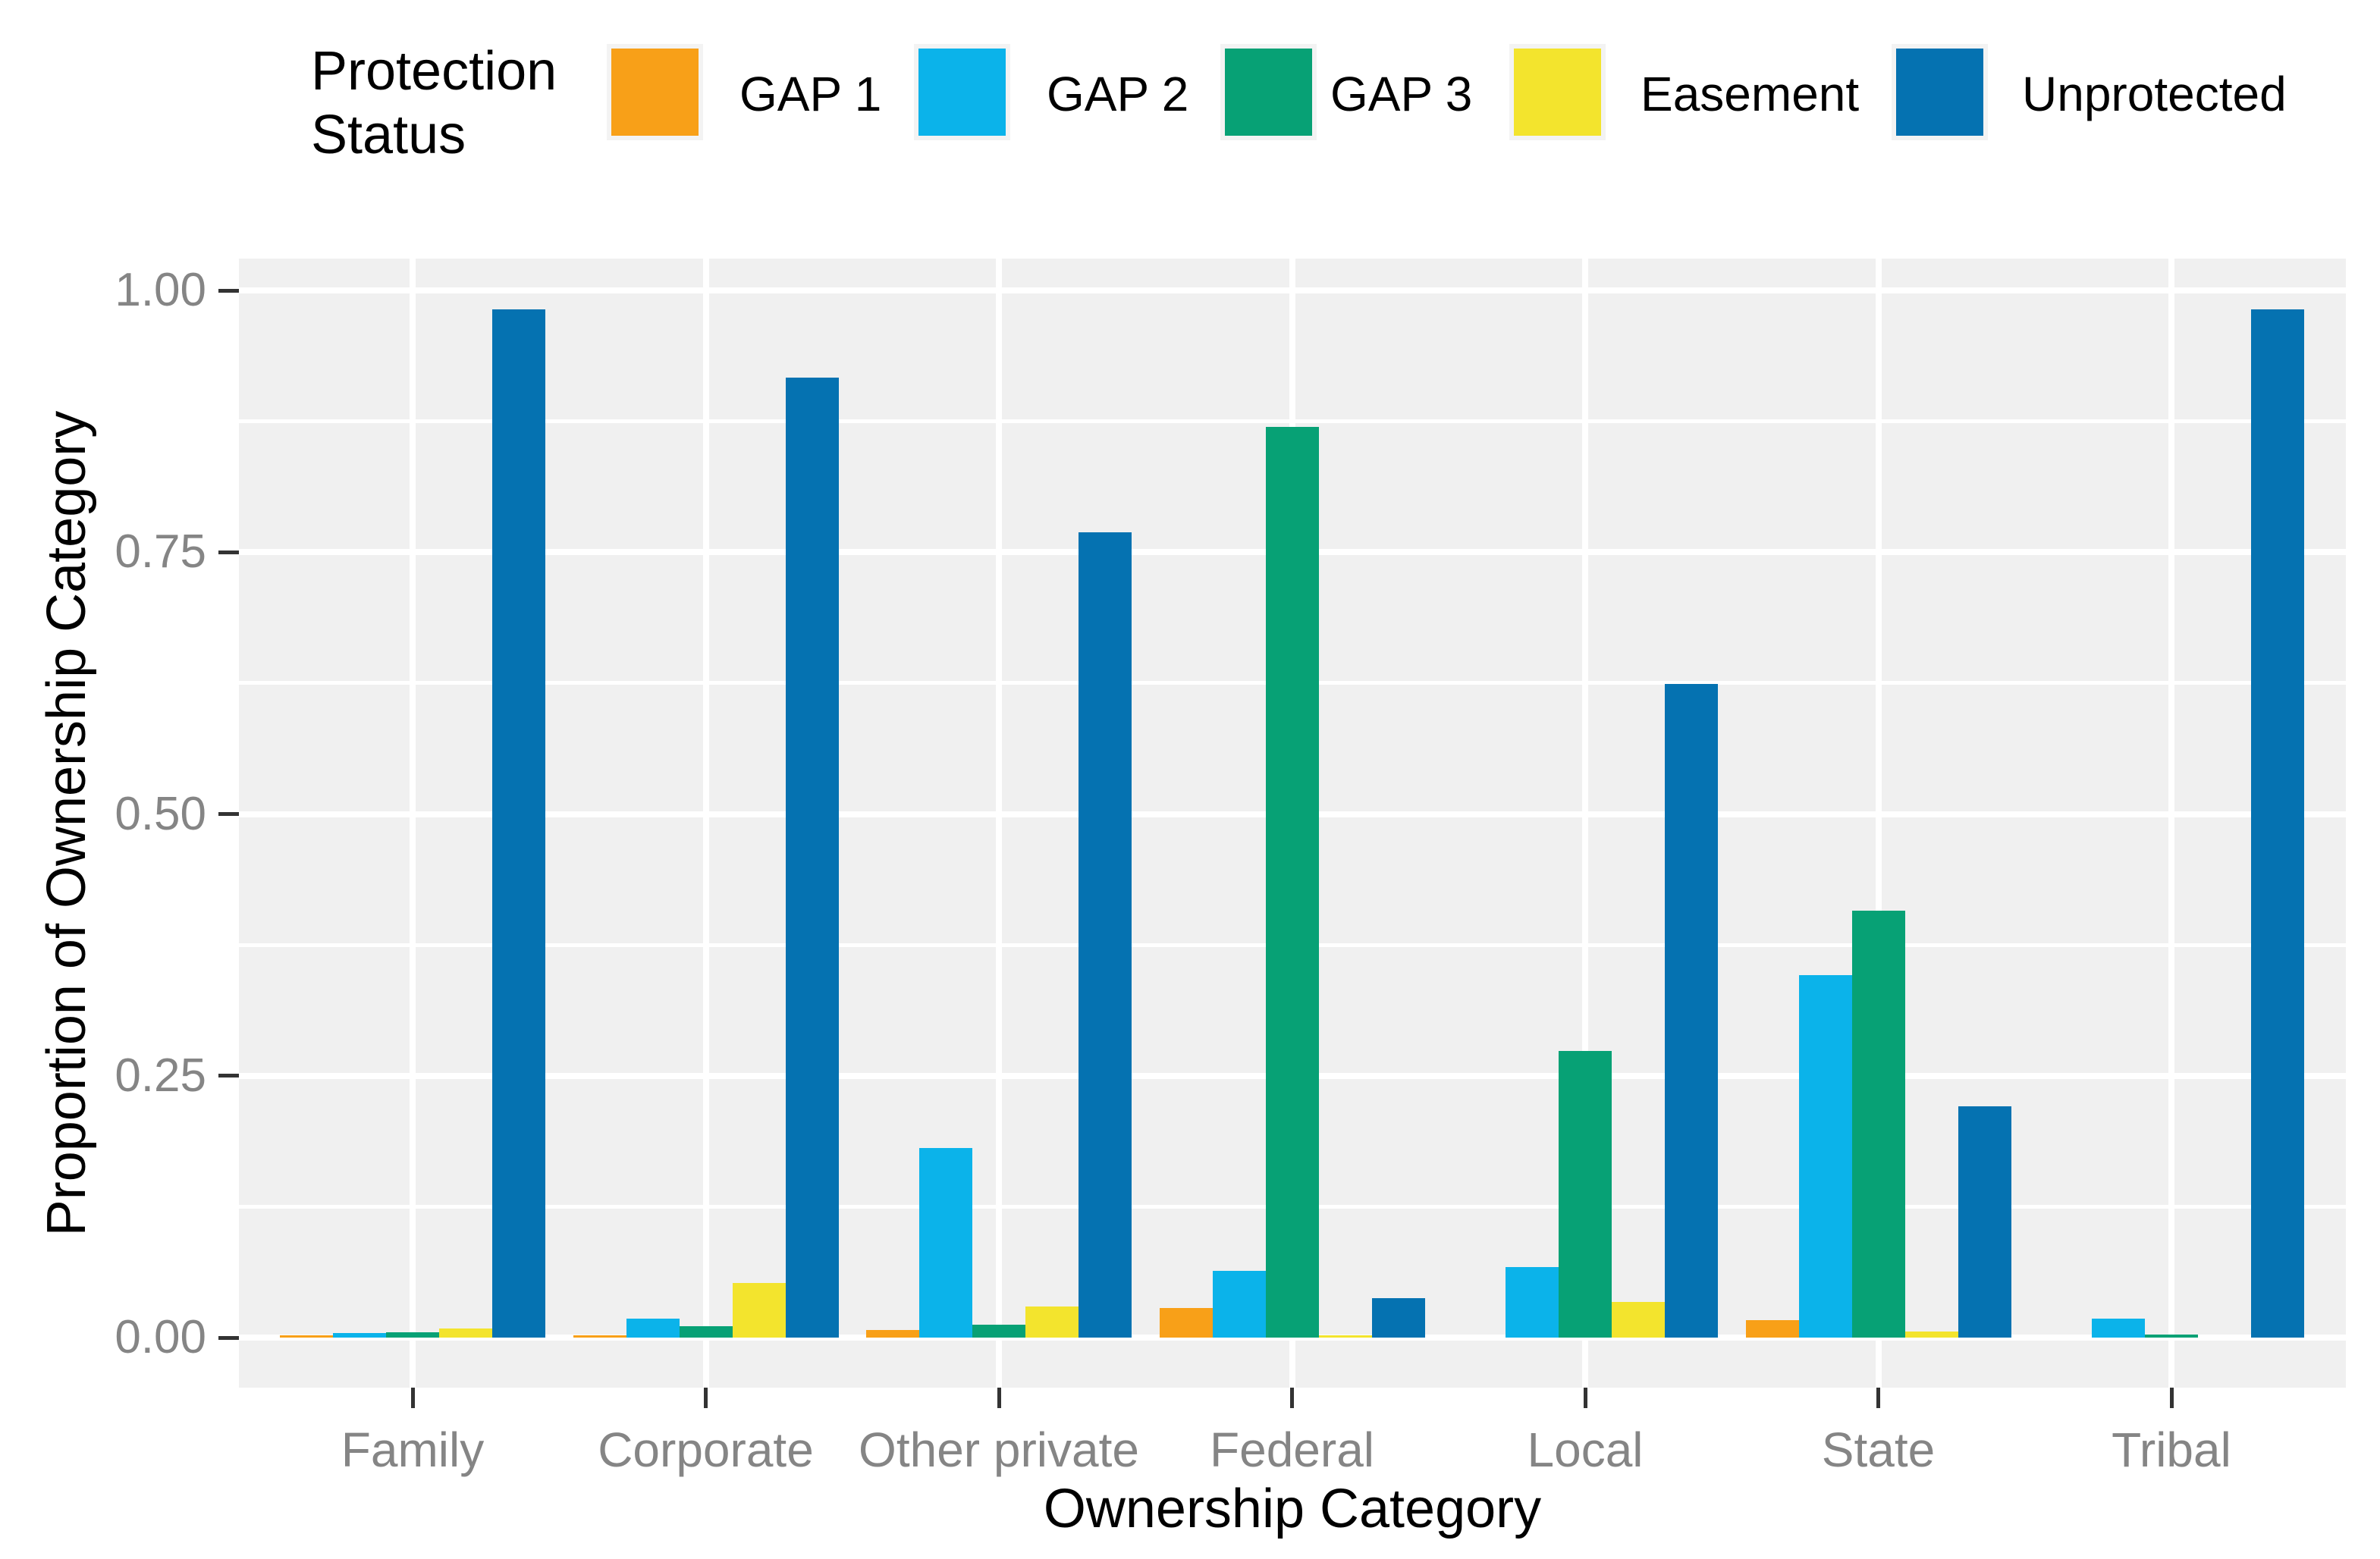 The width and height of the screenshot is (2380, 1559). What do you see at coordinates (228, 1337) in the screenshot?
I see `y-tick-mark-0.00` at bounding box center [228, 1337].